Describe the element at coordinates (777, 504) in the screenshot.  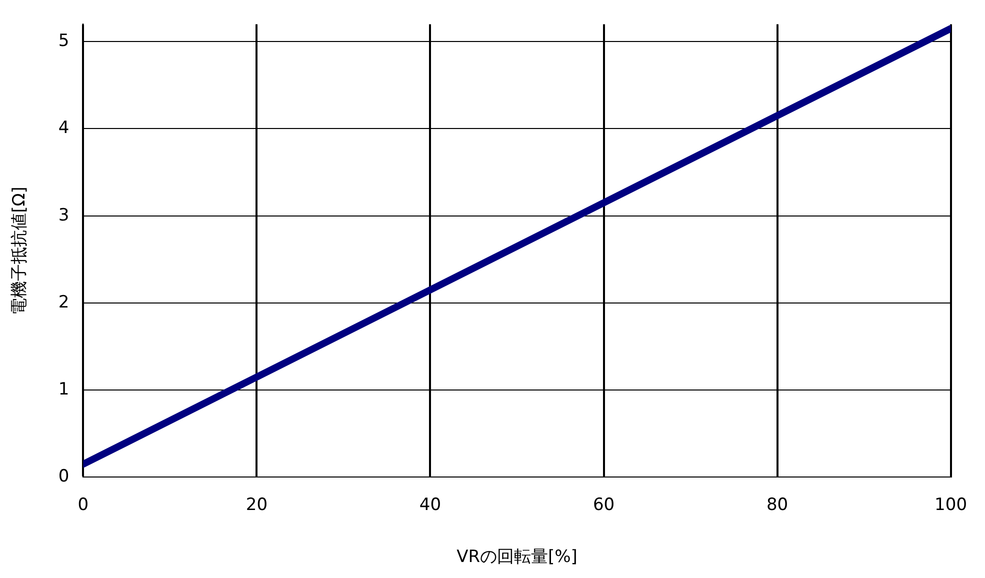
I see `x-tick-label: 80` at that location.